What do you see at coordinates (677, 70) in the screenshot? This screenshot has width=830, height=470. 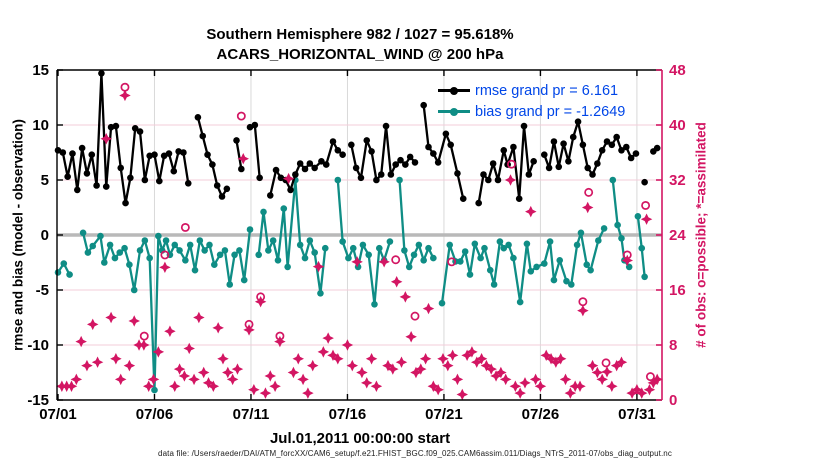 I see `right-tick-label: 48` at bounding box center [677, 70].